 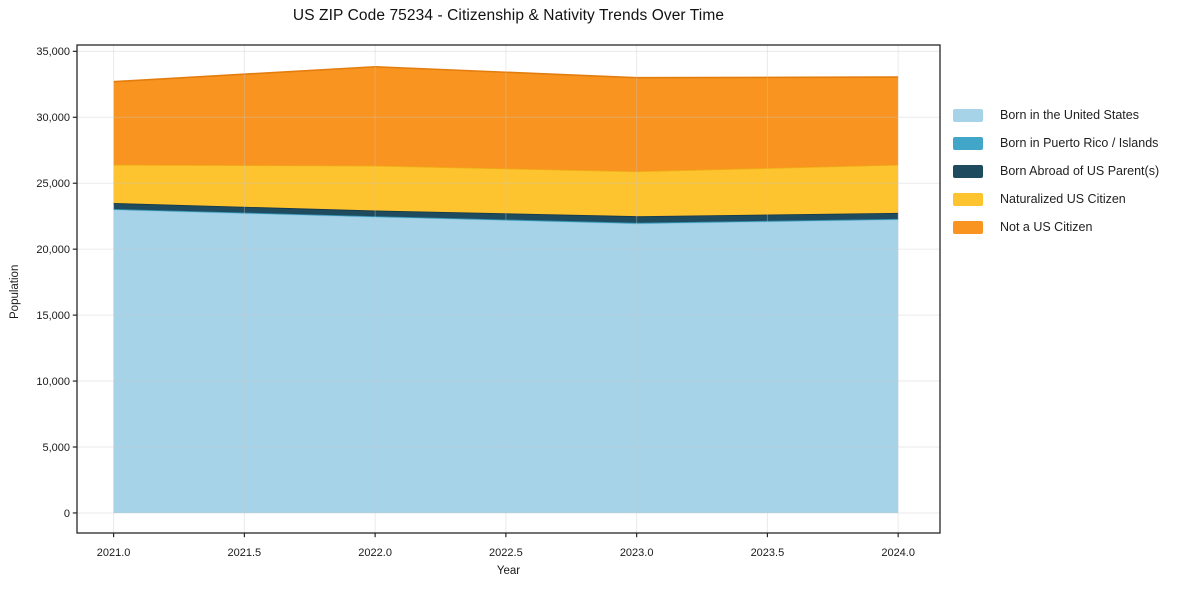 What do you see at coordinates (53, 52) in the screenshot?
I see `y-tick-label-35000: 35,000` at bounding box center [53, 52].